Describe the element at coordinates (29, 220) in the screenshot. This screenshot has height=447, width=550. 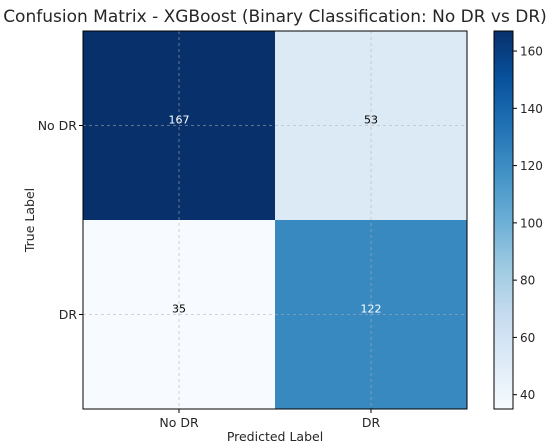
I see `y-axis-label: True Label` at that location.